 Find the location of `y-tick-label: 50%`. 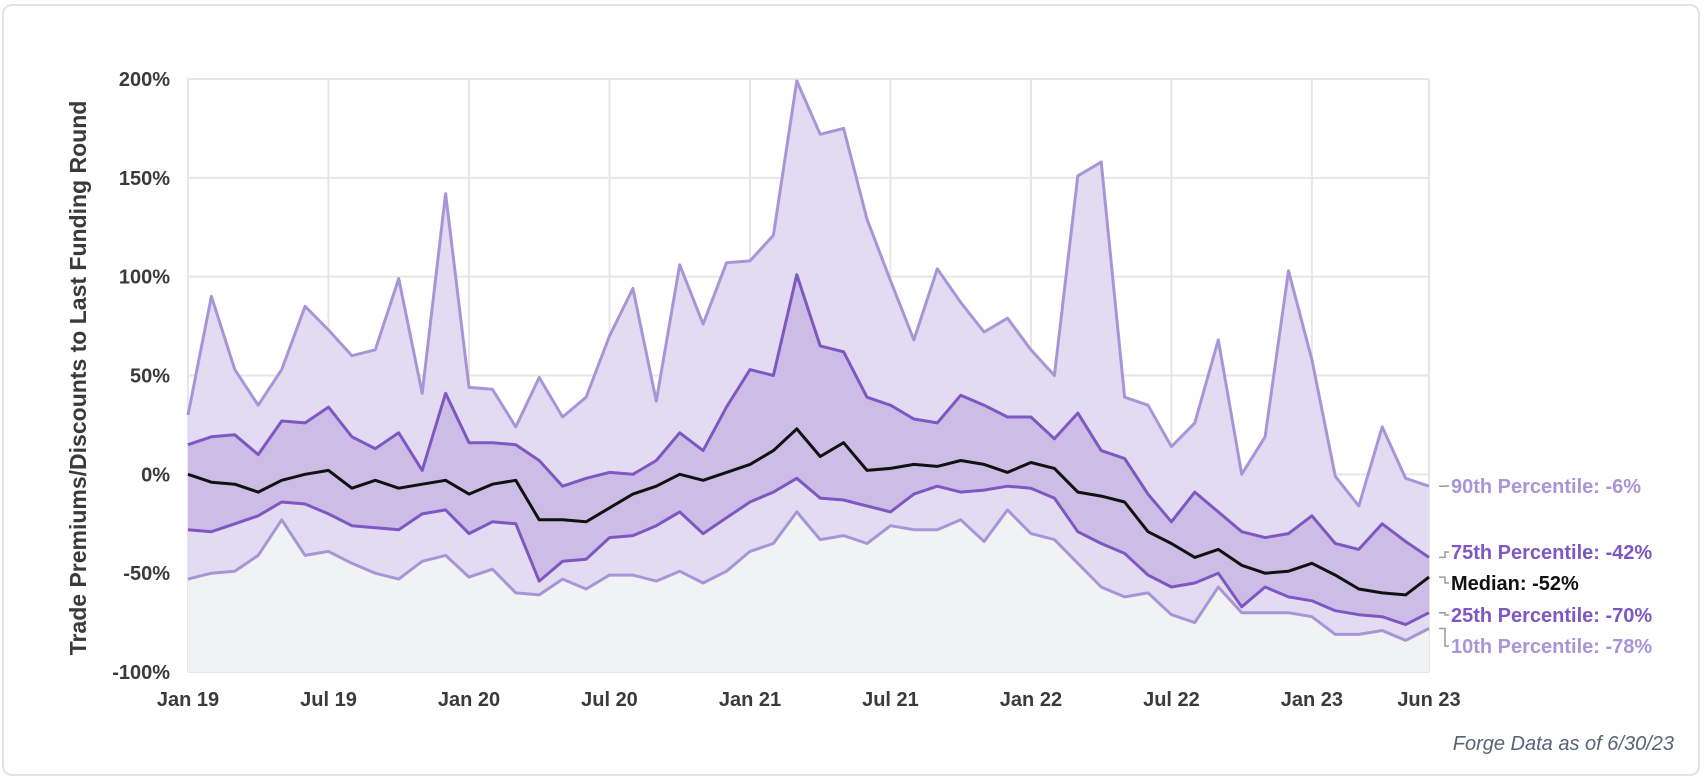

y-tick-label: 50% is located at coordinates (150, 377).